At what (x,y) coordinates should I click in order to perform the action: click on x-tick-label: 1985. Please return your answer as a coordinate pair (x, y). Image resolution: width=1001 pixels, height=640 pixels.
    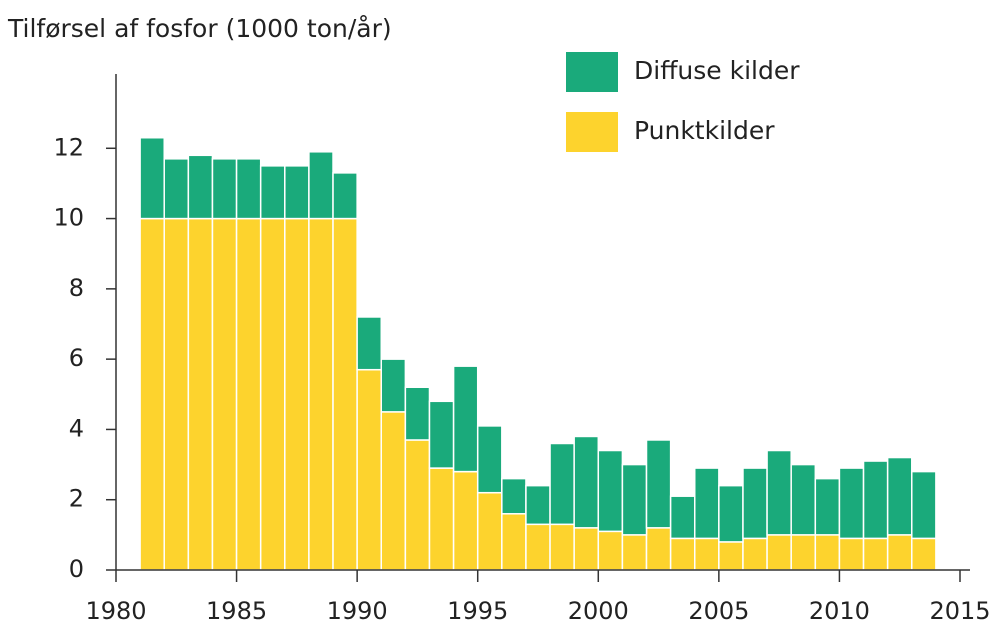
    Looking at the image, I should click on (236, 611).